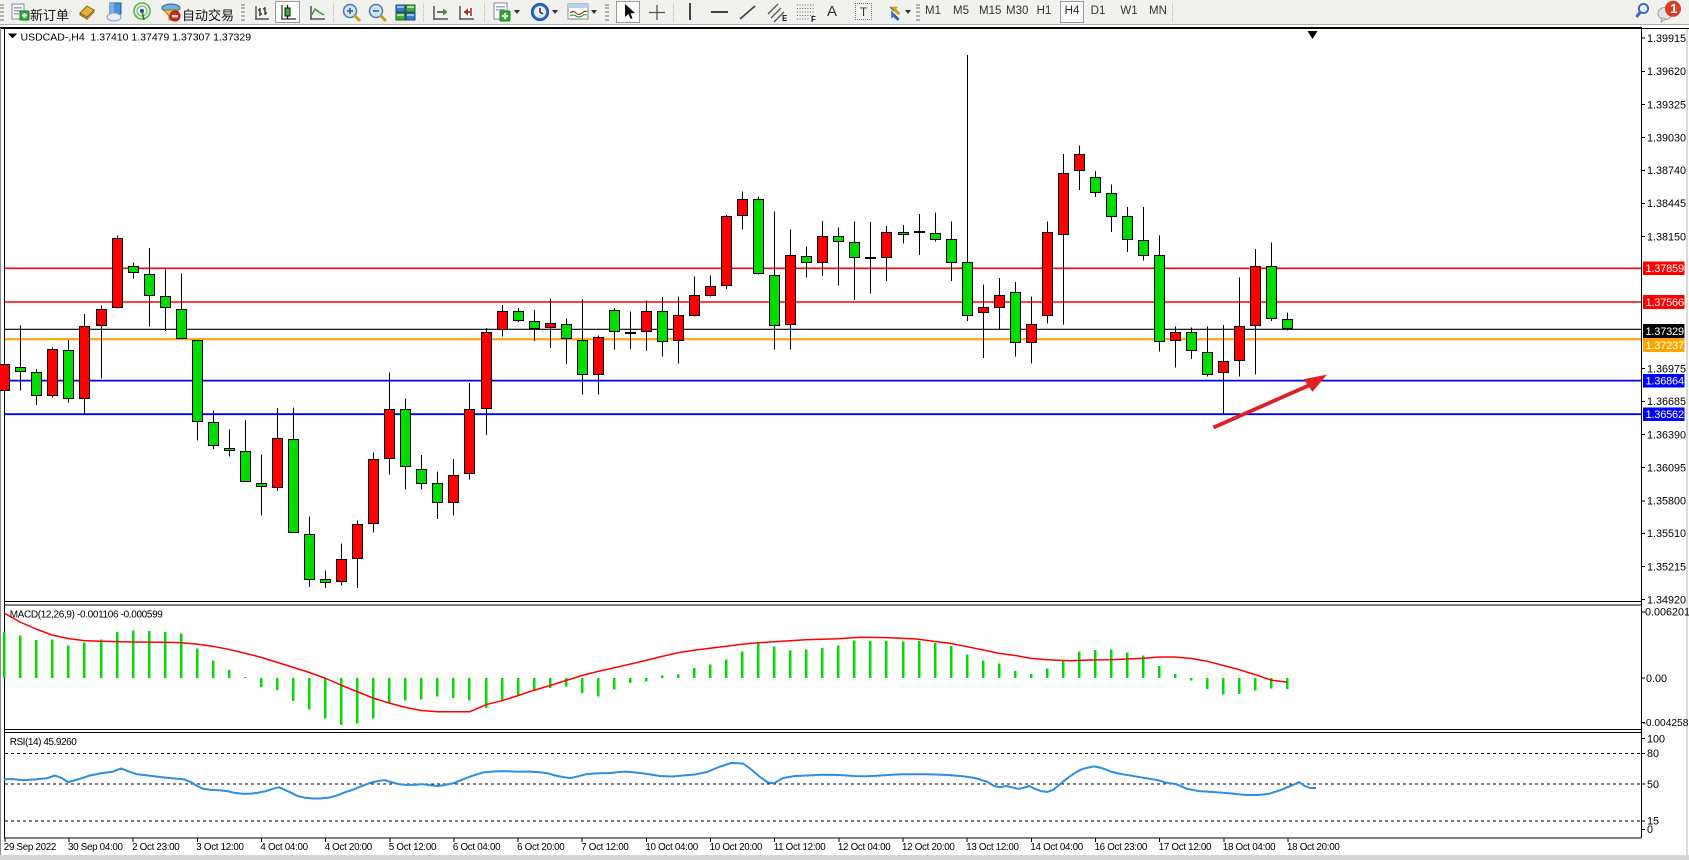 This screenshot has height=860, width=1689. Describe the element at coordinates (928, 847) in the screenshot. I see `svg-text: 12 Oct 20:00` at that location.